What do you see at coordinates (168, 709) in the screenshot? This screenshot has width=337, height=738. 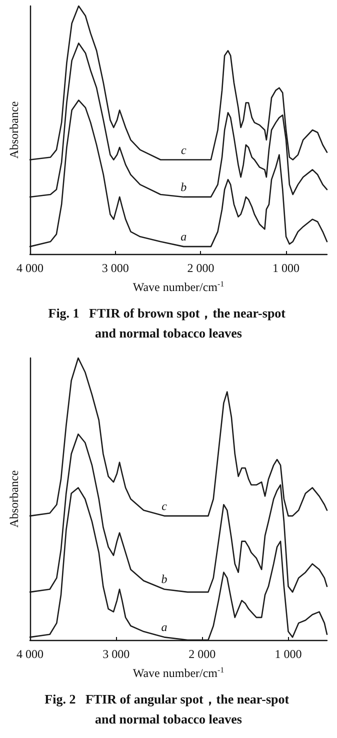 I see `text: Fig. 2 FTIR of angular spot，the near-spot and normal tobacco leaves` at bounding box center [168, 709].